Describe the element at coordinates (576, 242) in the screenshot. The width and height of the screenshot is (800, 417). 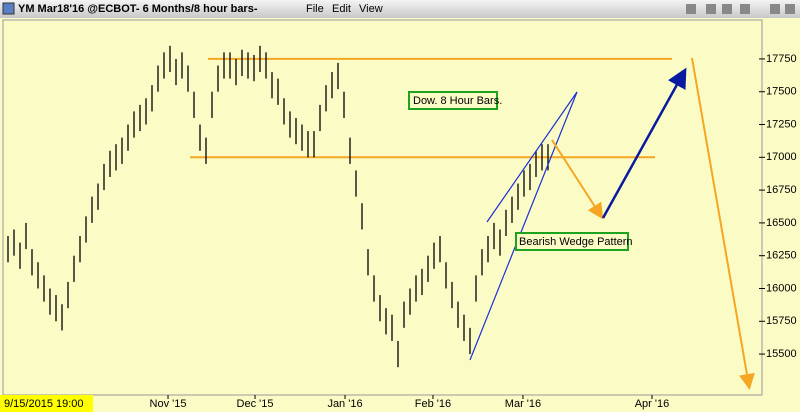
I see `annotation: Bearish Wedge Pattern` at that location.